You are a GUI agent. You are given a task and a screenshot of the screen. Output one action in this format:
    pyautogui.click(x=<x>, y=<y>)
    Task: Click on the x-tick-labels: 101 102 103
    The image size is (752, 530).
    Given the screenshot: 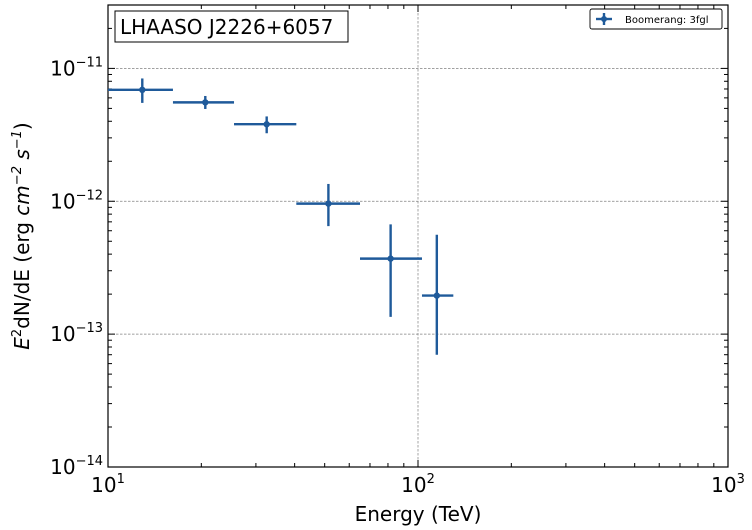 What is the action you would take?
    pyautogui.click(x=418, y=484)
    